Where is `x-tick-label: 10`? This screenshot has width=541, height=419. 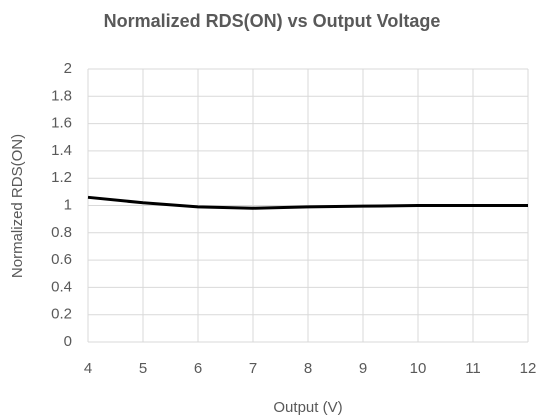 x-tick-label: 10 is located at coordinates (418, 368).